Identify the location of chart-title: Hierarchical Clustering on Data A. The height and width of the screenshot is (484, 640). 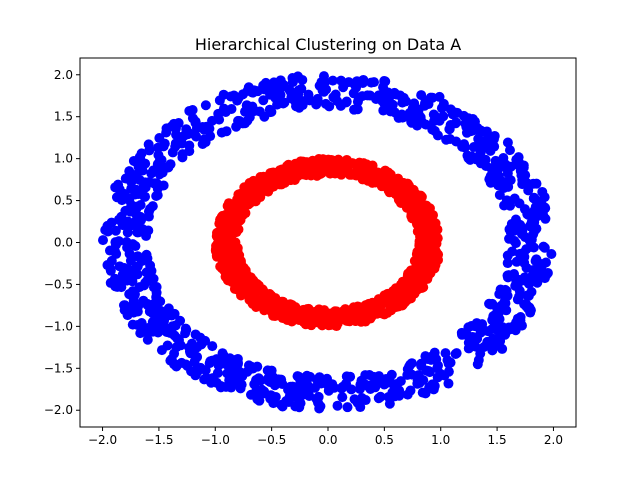
(328, 44).